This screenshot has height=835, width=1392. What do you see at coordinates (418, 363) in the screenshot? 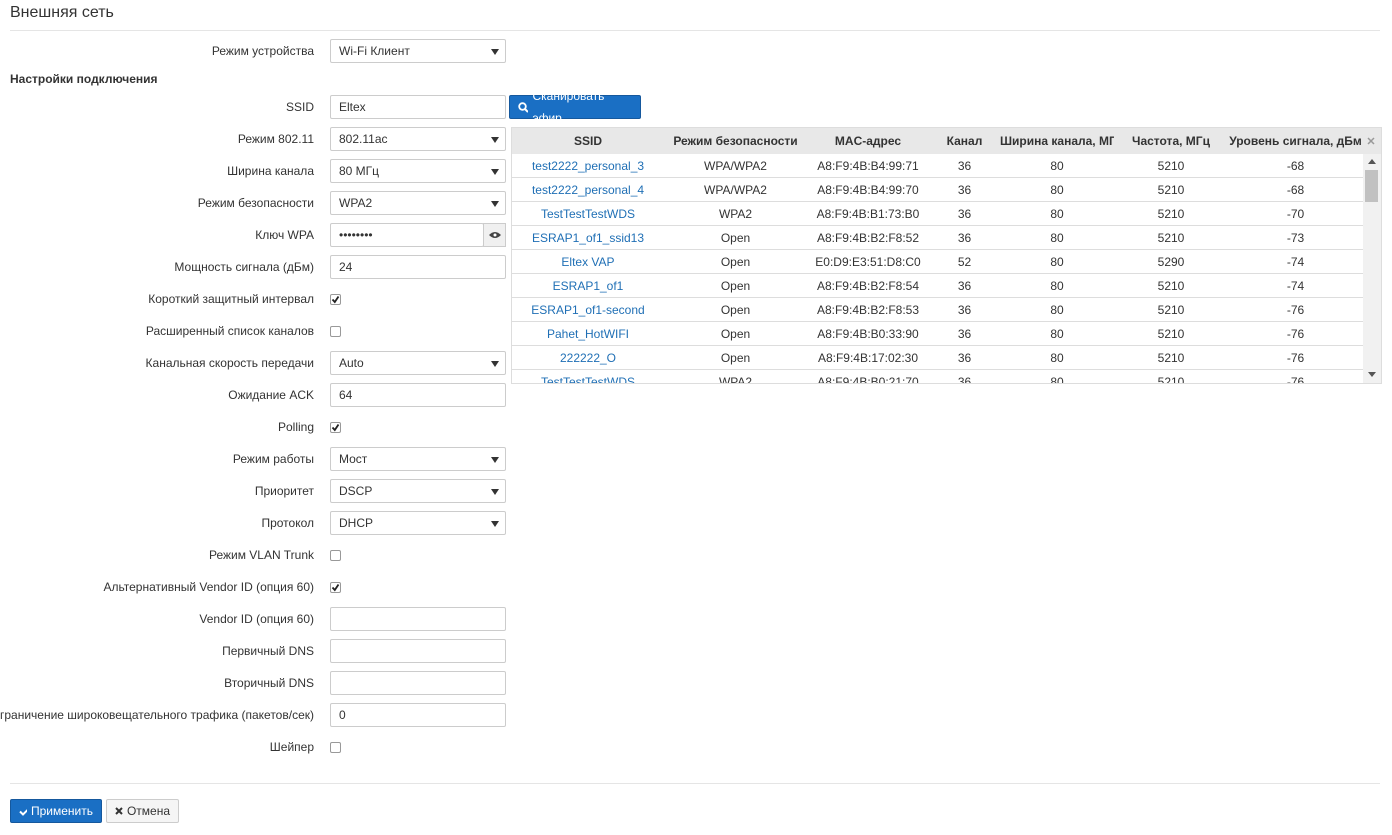
I see `dropdown: Auto` at bounding box center [418, 363].